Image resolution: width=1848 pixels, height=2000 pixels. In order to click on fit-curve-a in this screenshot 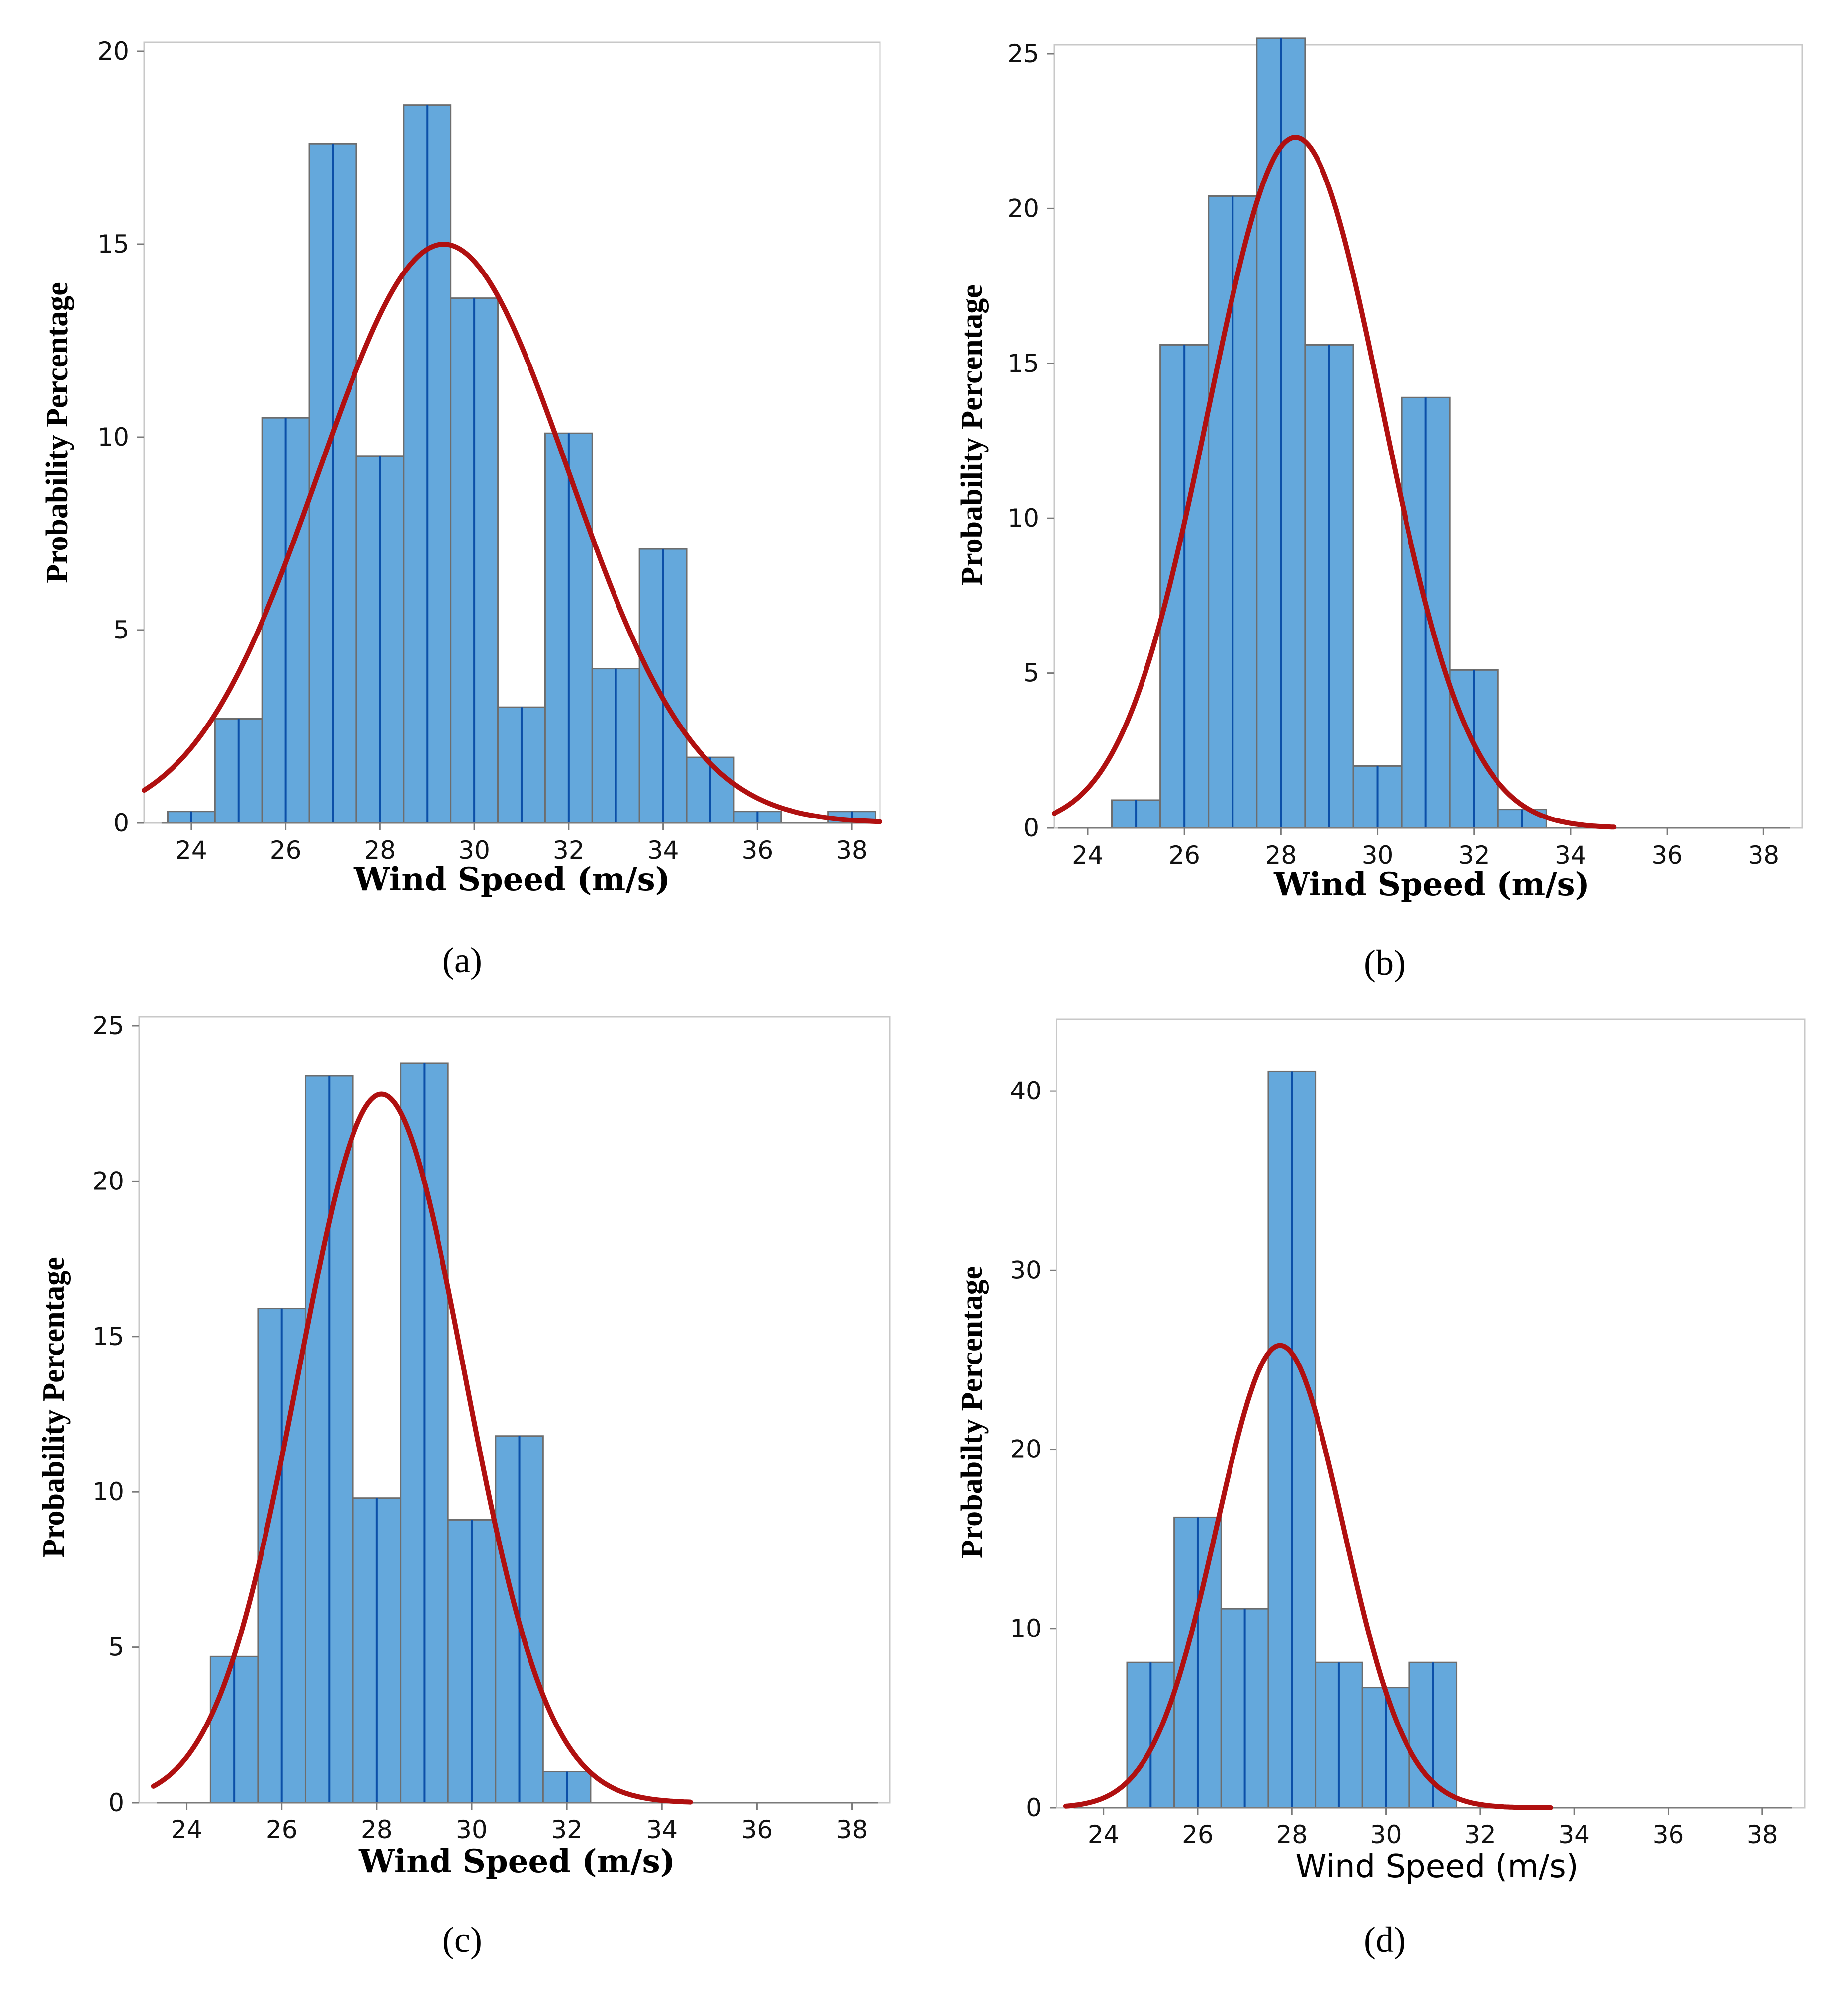, I will do `click(512, 533)`.